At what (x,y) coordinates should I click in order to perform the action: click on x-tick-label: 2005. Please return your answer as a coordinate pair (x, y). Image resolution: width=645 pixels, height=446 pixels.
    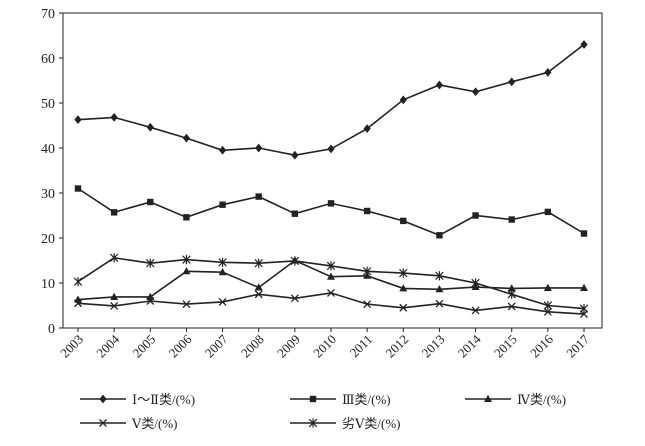
    Looking at the image, I should click on (143, 346).